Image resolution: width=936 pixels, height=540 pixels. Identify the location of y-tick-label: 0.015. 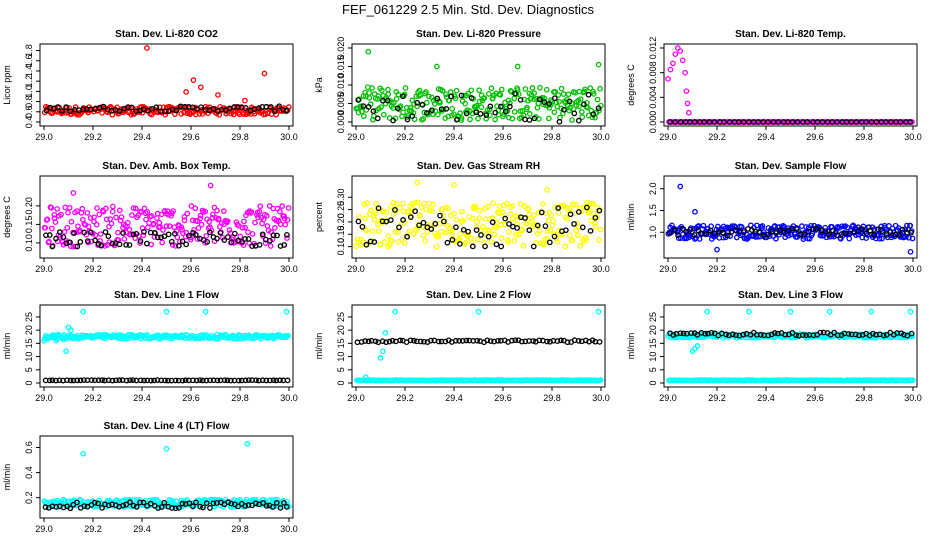
(341, 66).